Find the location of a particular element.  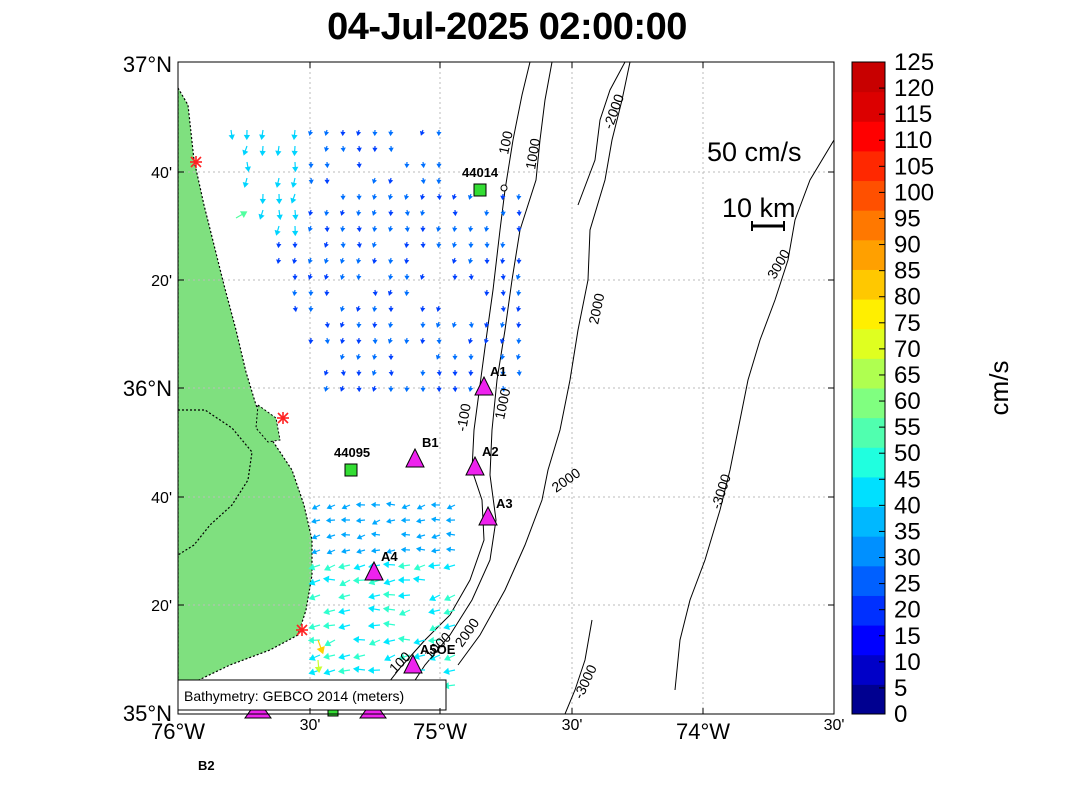

land-peninsula is located at coordinates (215, 482).